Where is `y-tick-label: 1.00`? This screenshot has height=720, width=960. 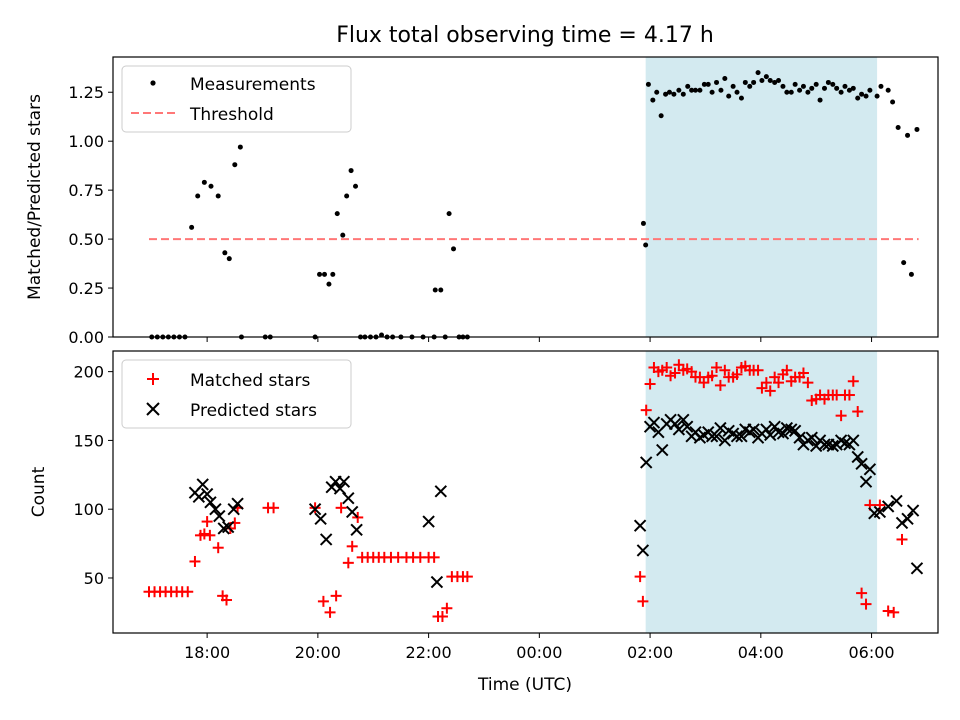
y-tick-label: 1.00 is located at coordinates (86, 141).